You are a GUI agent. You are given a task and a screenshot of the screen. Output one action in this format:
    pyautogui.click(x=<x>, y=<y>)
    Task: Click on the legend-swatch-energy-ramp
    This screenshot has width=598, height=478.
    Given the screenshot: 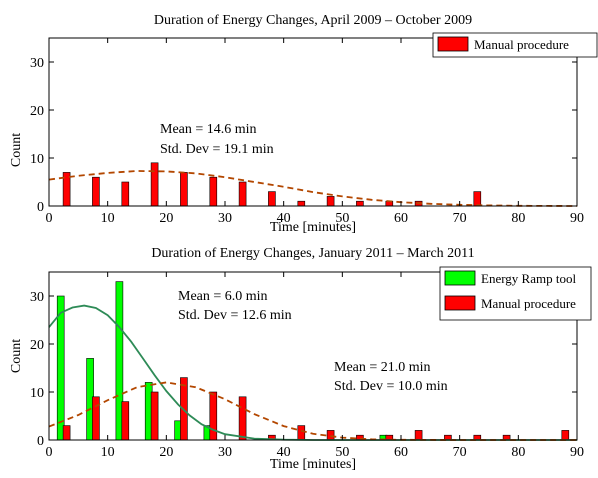 What is the action you would take?
    pyautogui.click(x=460, y=278)
    